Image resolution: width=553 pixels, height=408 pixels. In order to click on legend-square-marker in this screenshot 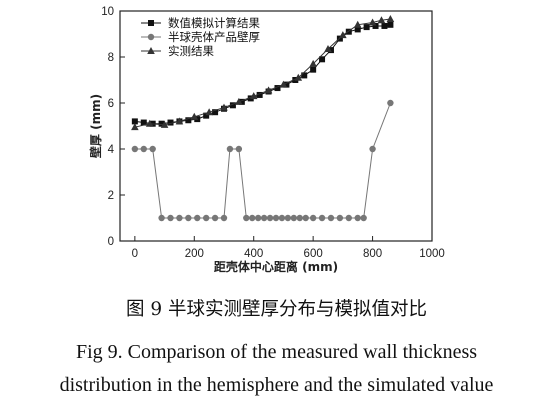, I will do `click(151, 23)`.